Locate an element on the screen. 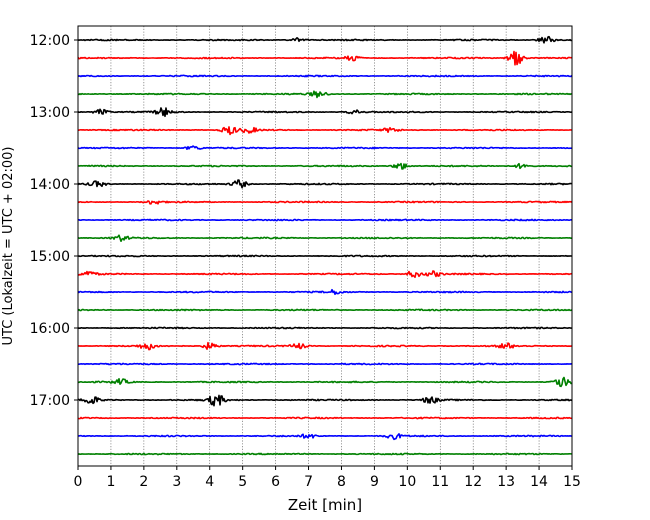  y-tick-label: 15:00 is located at coordinates (50, 257).